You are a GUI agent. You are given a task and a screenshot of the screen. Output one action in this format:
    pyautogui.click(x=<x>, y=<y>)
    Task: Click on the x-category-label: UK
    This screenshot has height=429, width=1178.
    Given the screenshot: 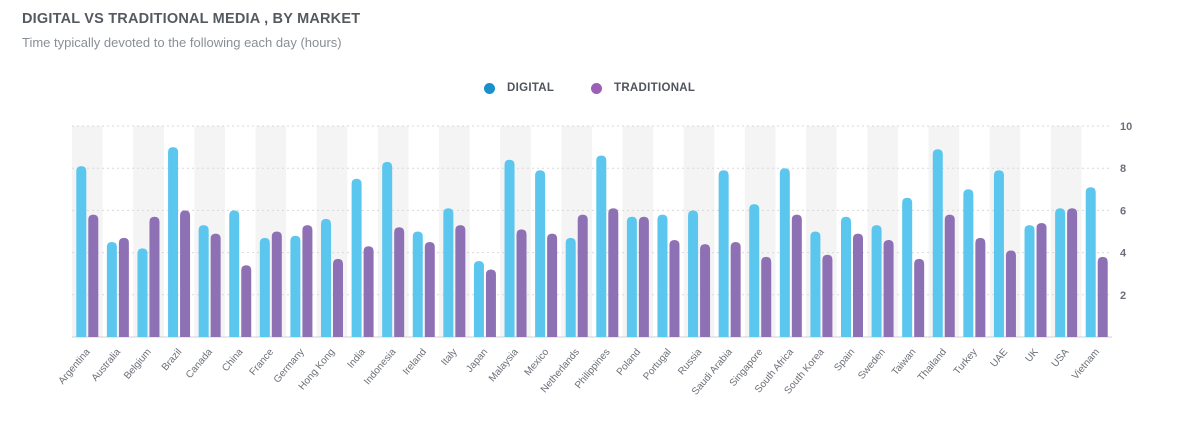 What is the action you would take?
    pyautogui.click(x=1032, y=356)
    